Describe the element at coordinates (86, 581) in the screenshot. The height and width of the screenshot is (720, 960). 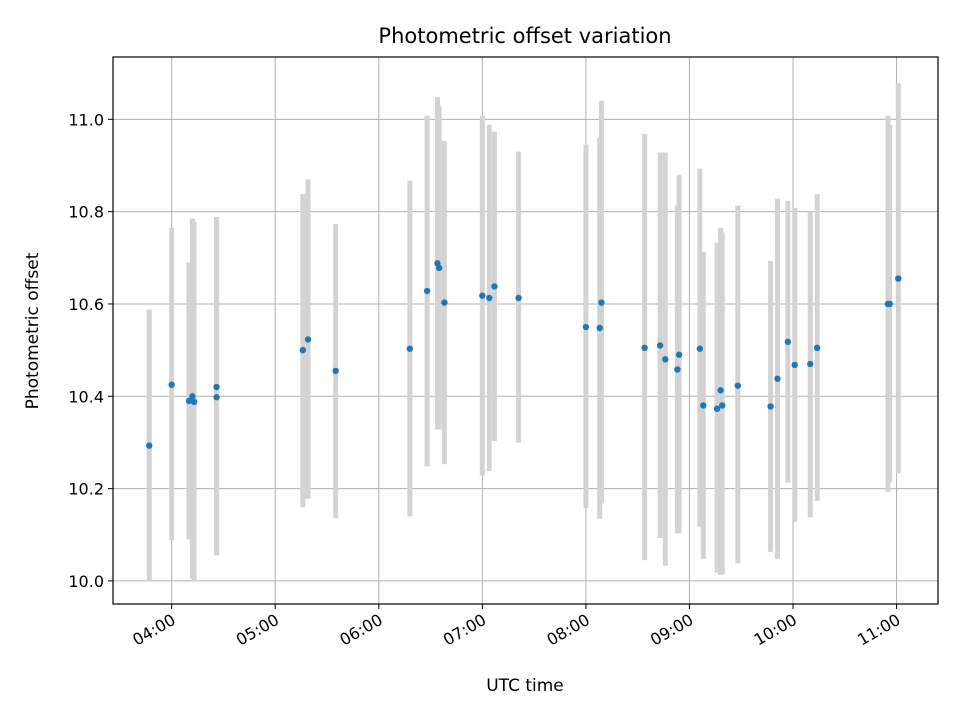
I see `y-tick-label: 10.0` at that location.